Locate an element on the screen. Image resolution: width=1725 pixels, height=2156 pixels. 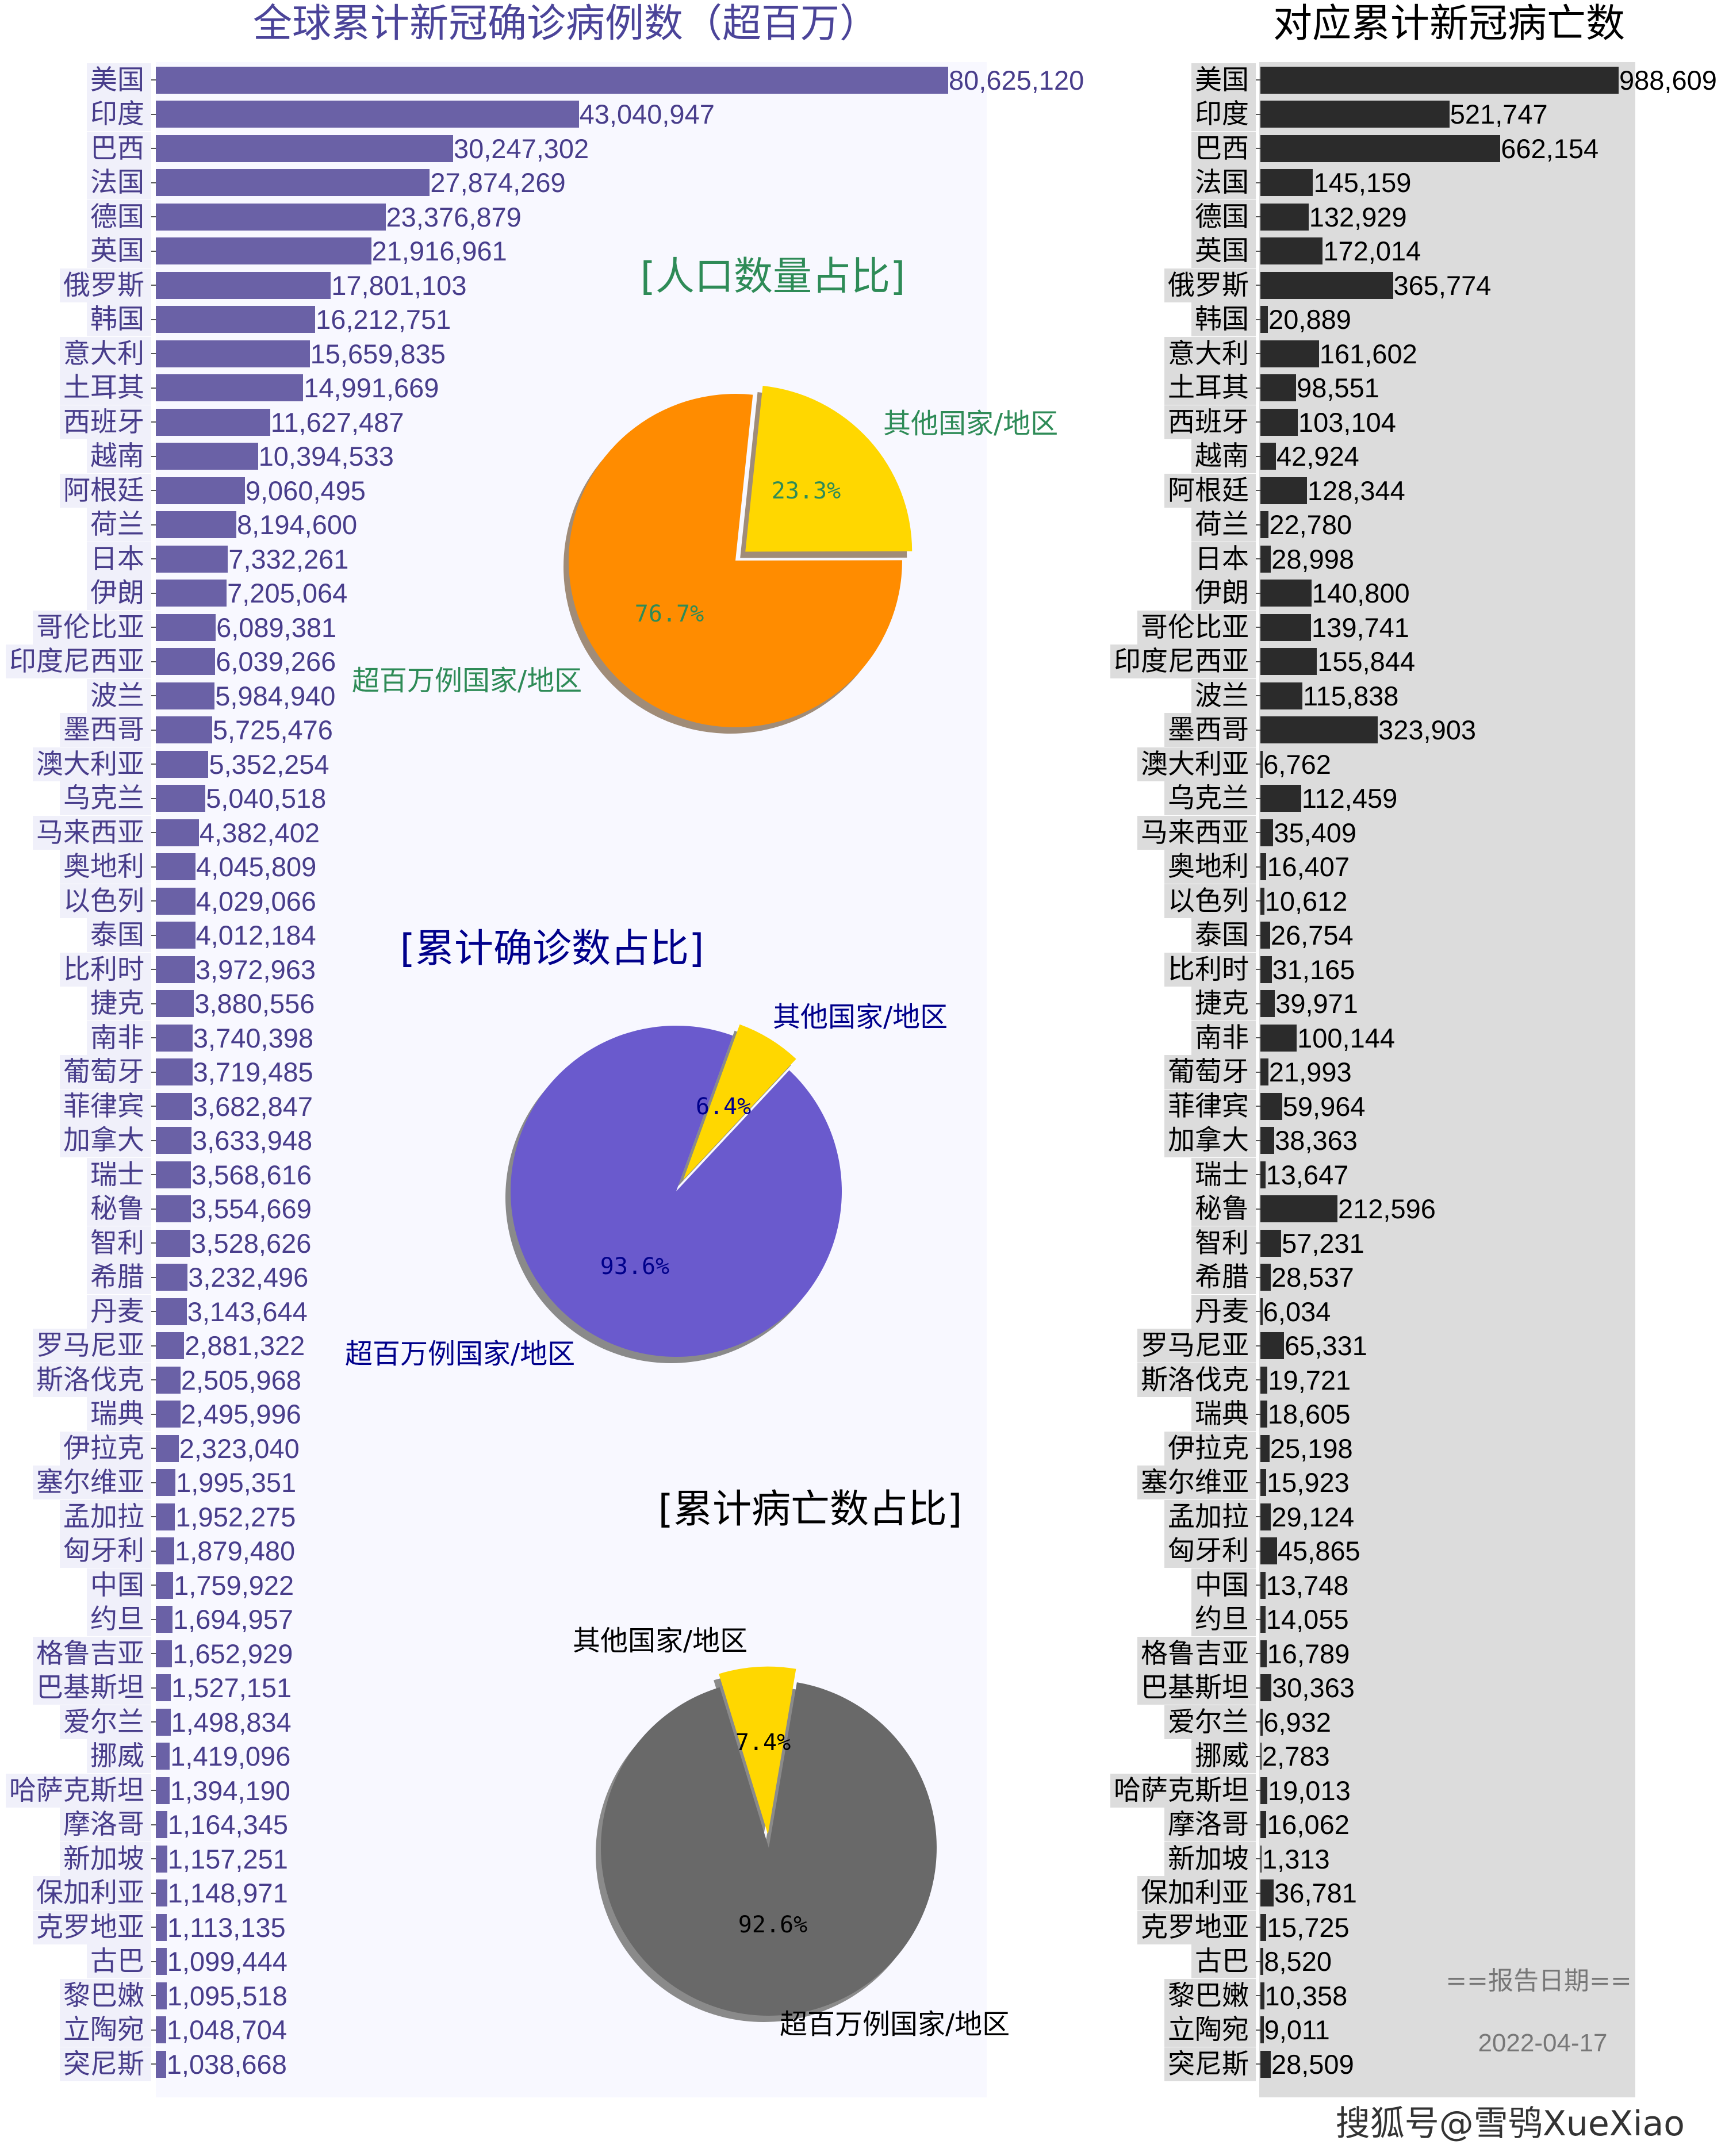
deaths-value-label: 59,964 is located at coordinates (1324, 1106).